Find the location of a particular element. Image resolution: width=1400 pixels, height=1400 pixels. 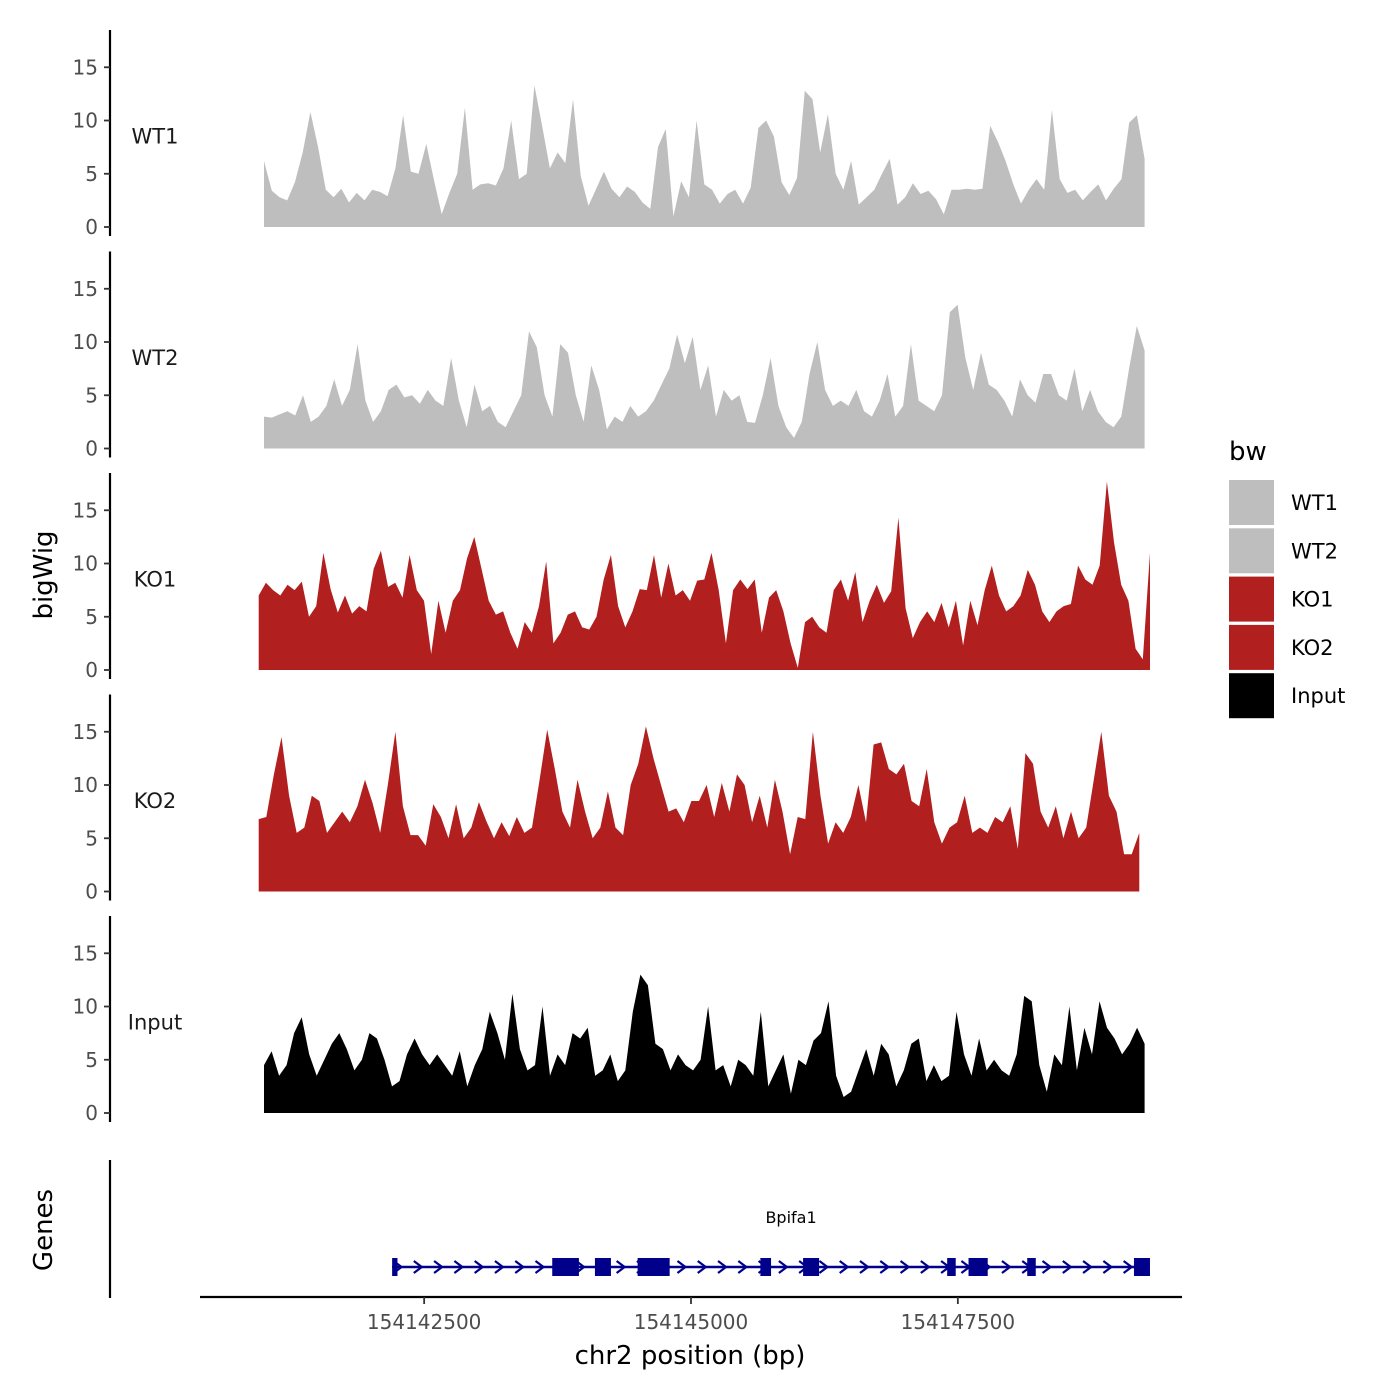

legend-label-input: Input is located at coordinates (1318, 696).